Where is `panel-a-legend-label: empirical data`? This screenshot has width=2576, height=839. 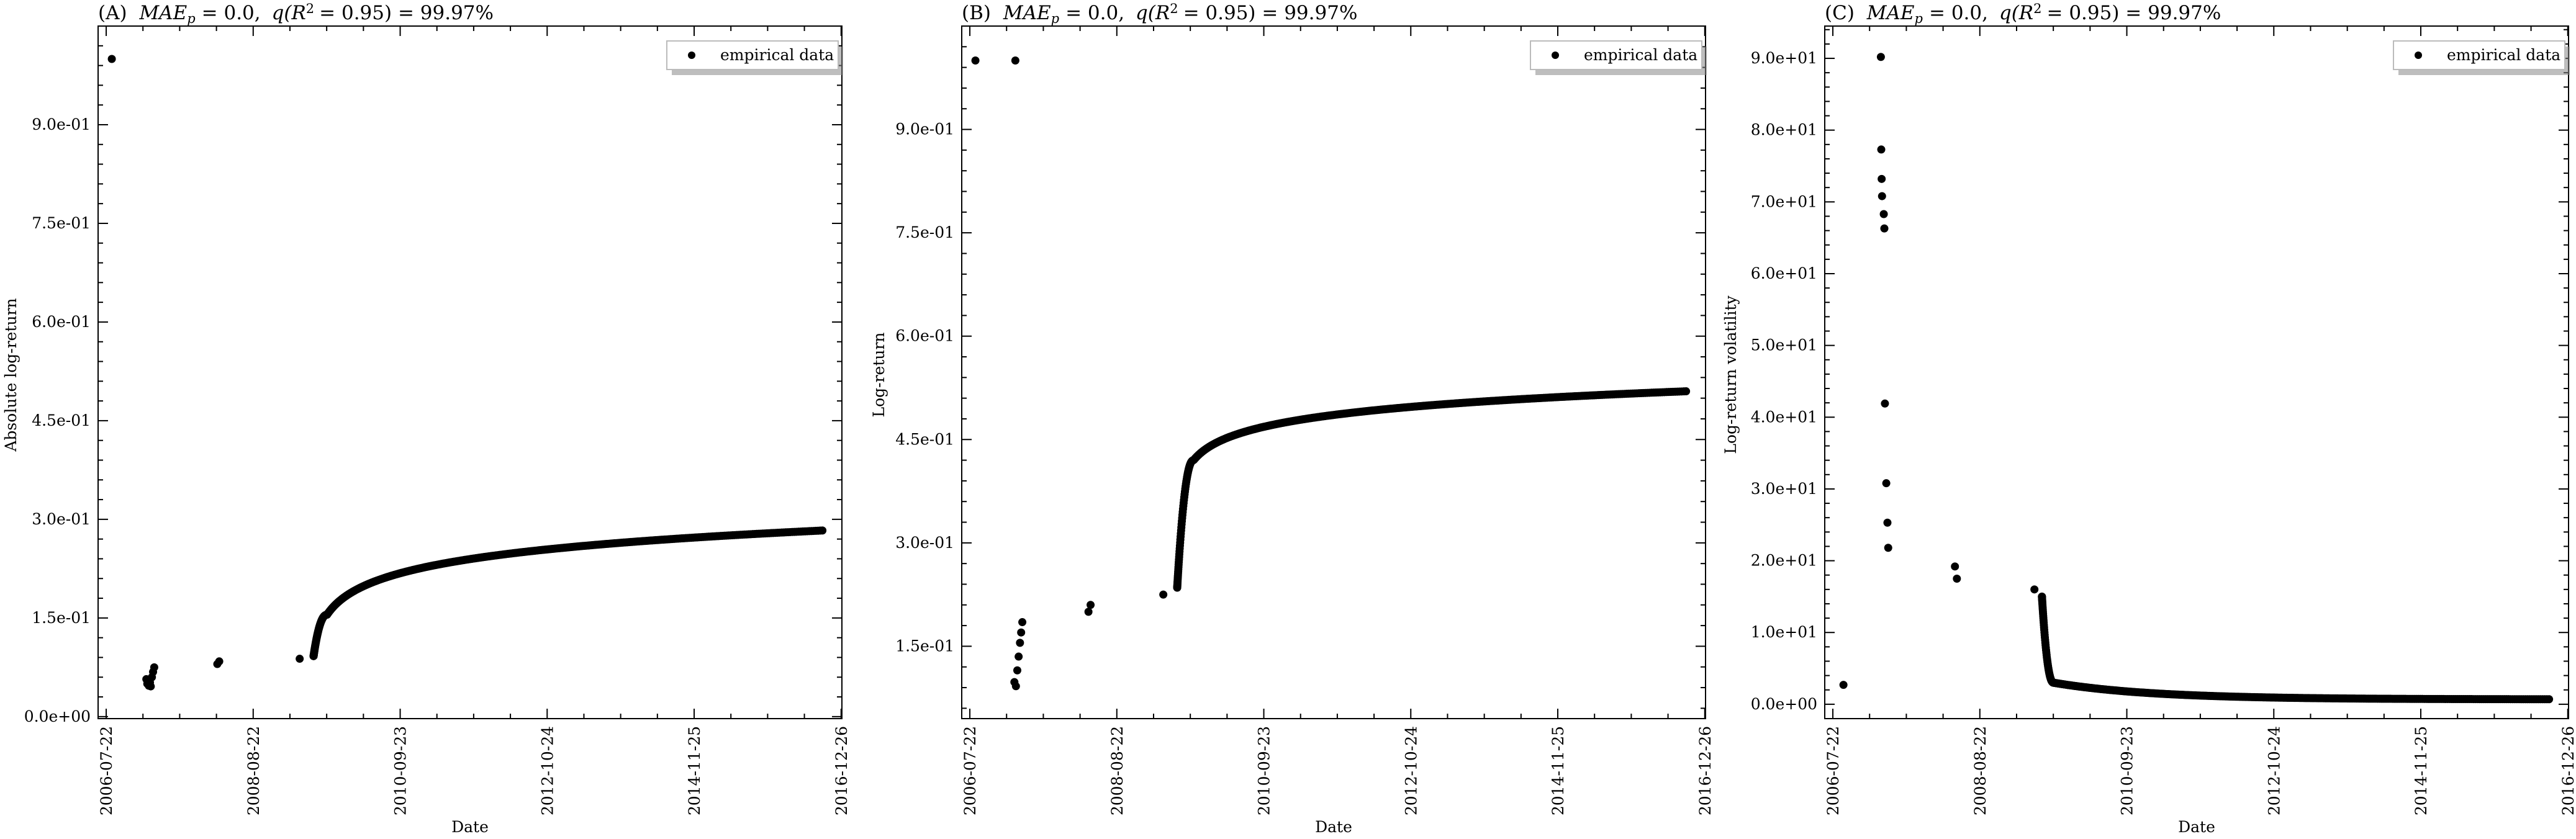 panel-a-legend-label: empirical data is located at coordinates (777, 55).